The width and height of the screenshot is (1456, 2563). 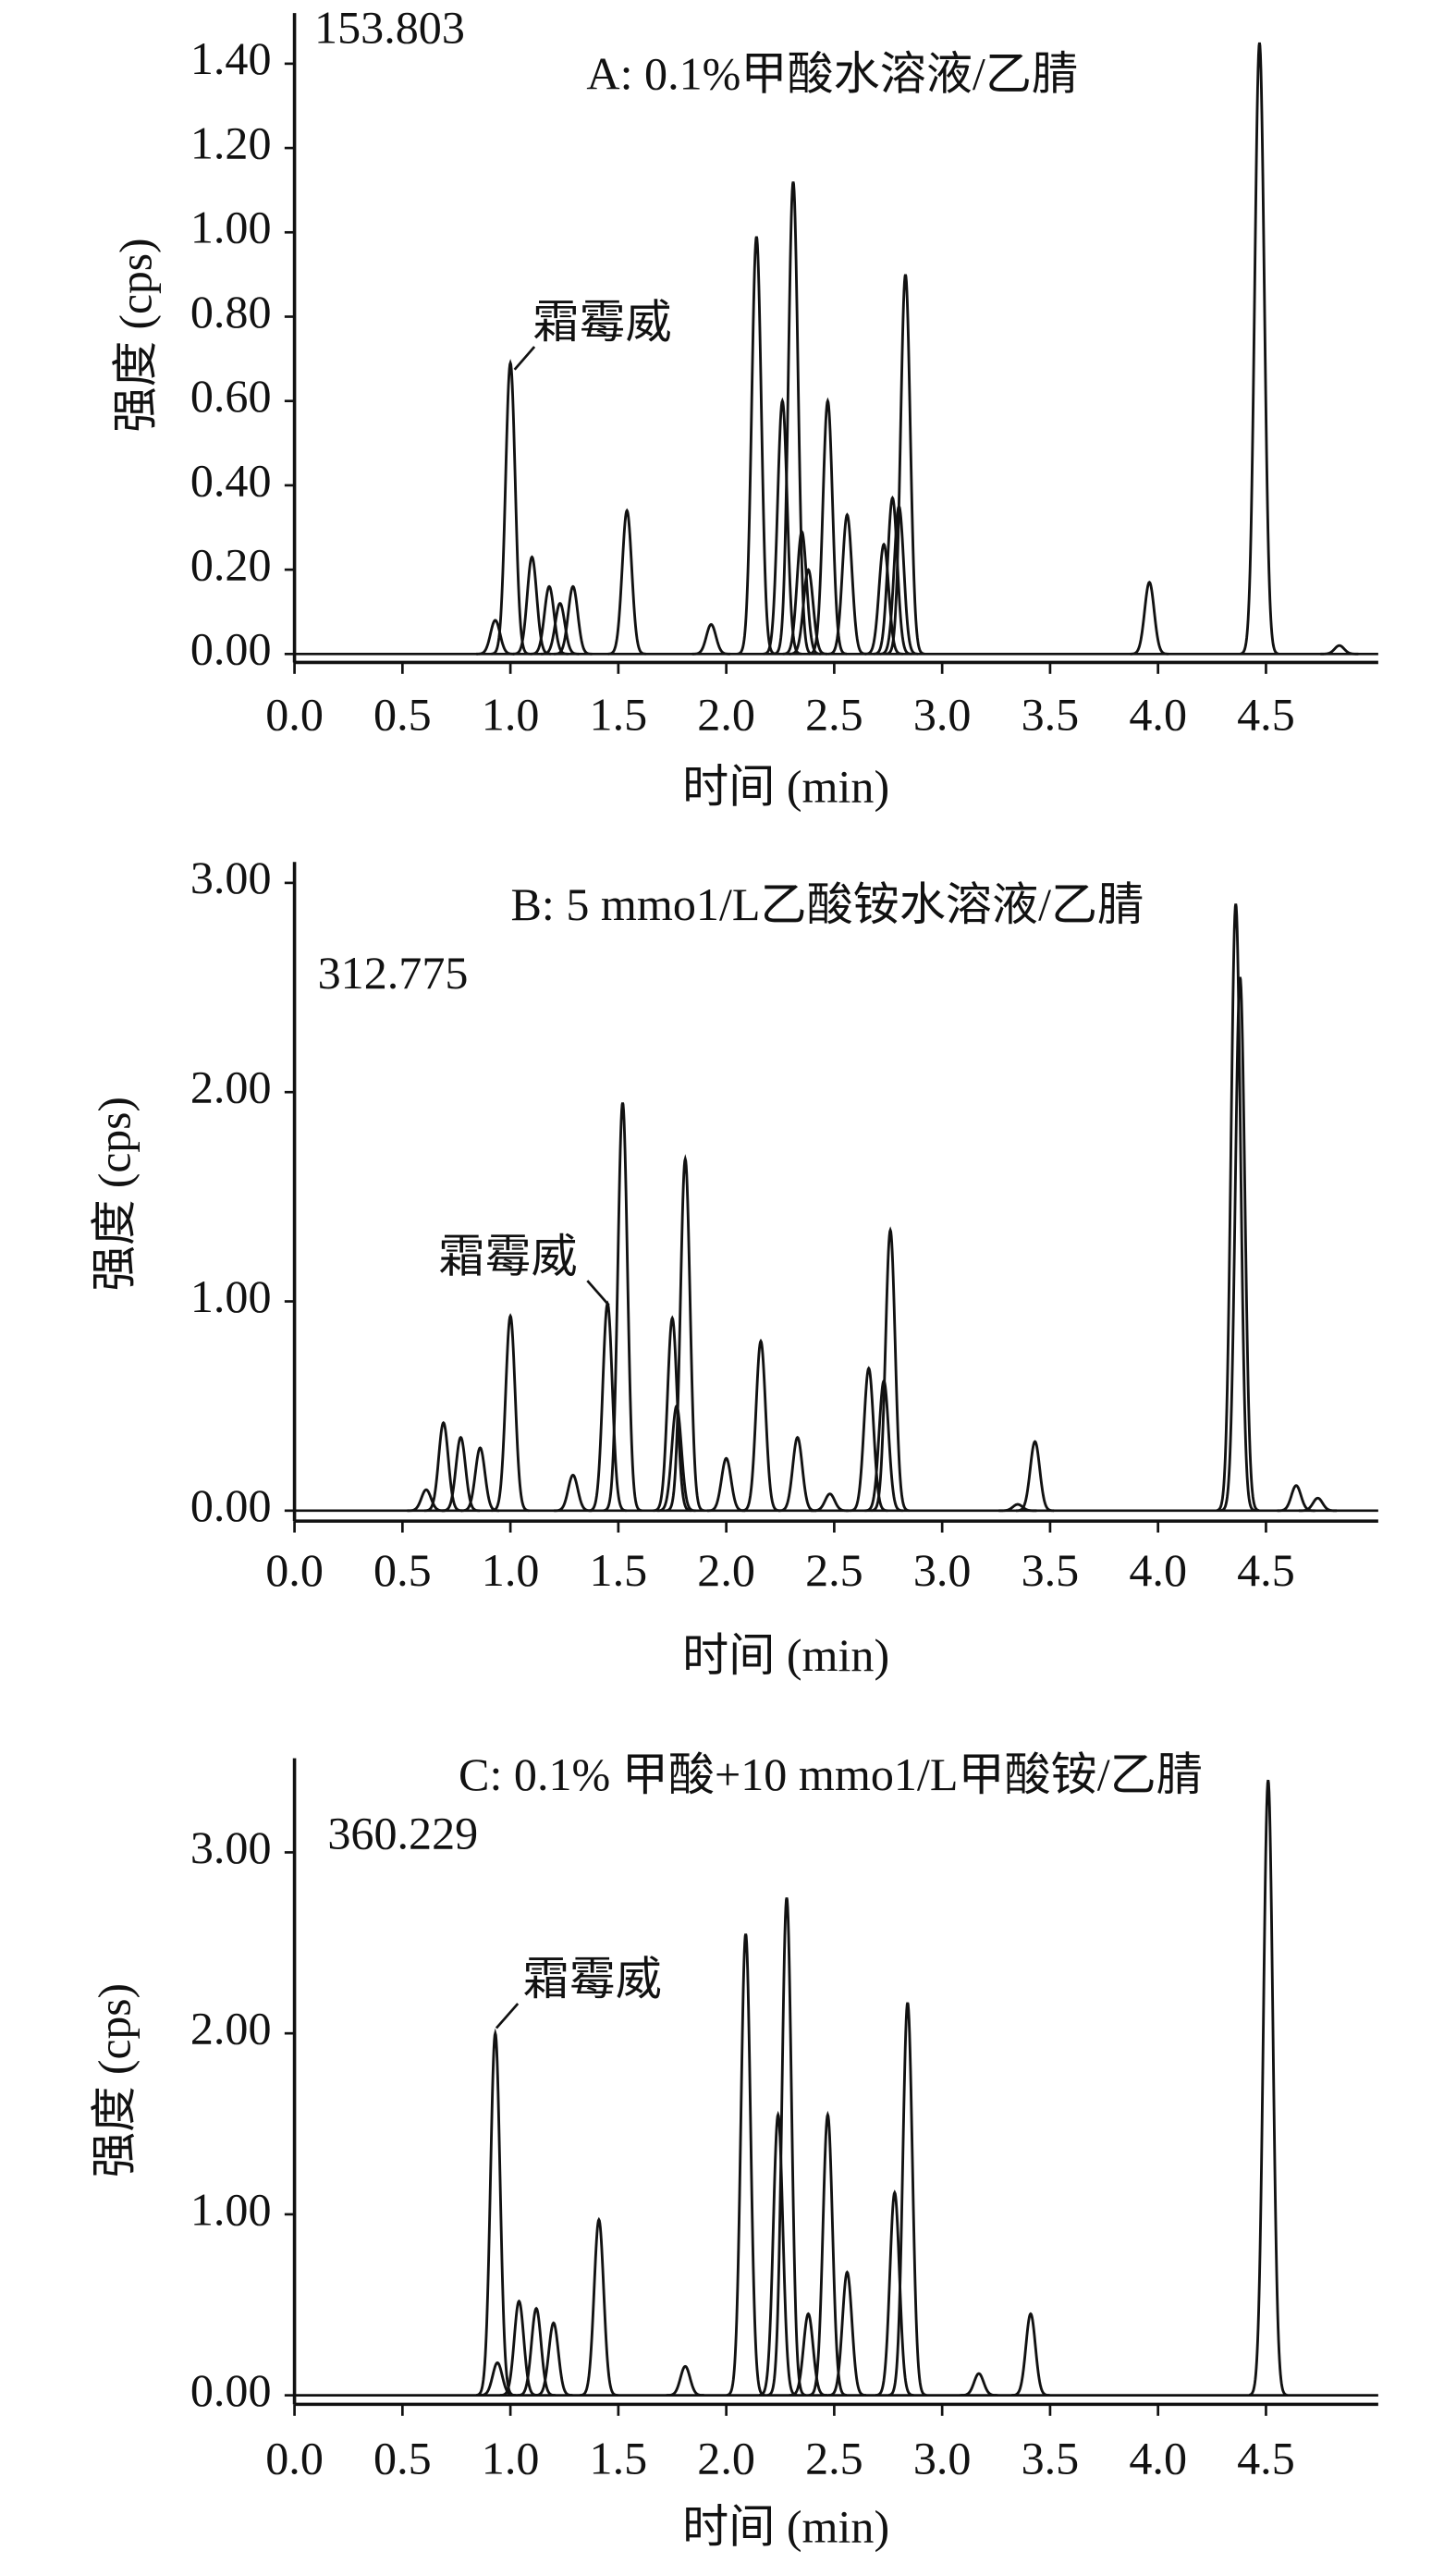 What do you see at coordinates (231, 1297) in the screenshot?
I see `y-tick-label: 1.00` at bounding box center [231, 1297].